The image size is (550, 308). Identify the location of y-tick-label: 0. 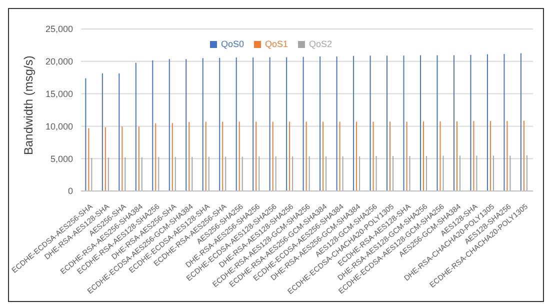
(70, 191).